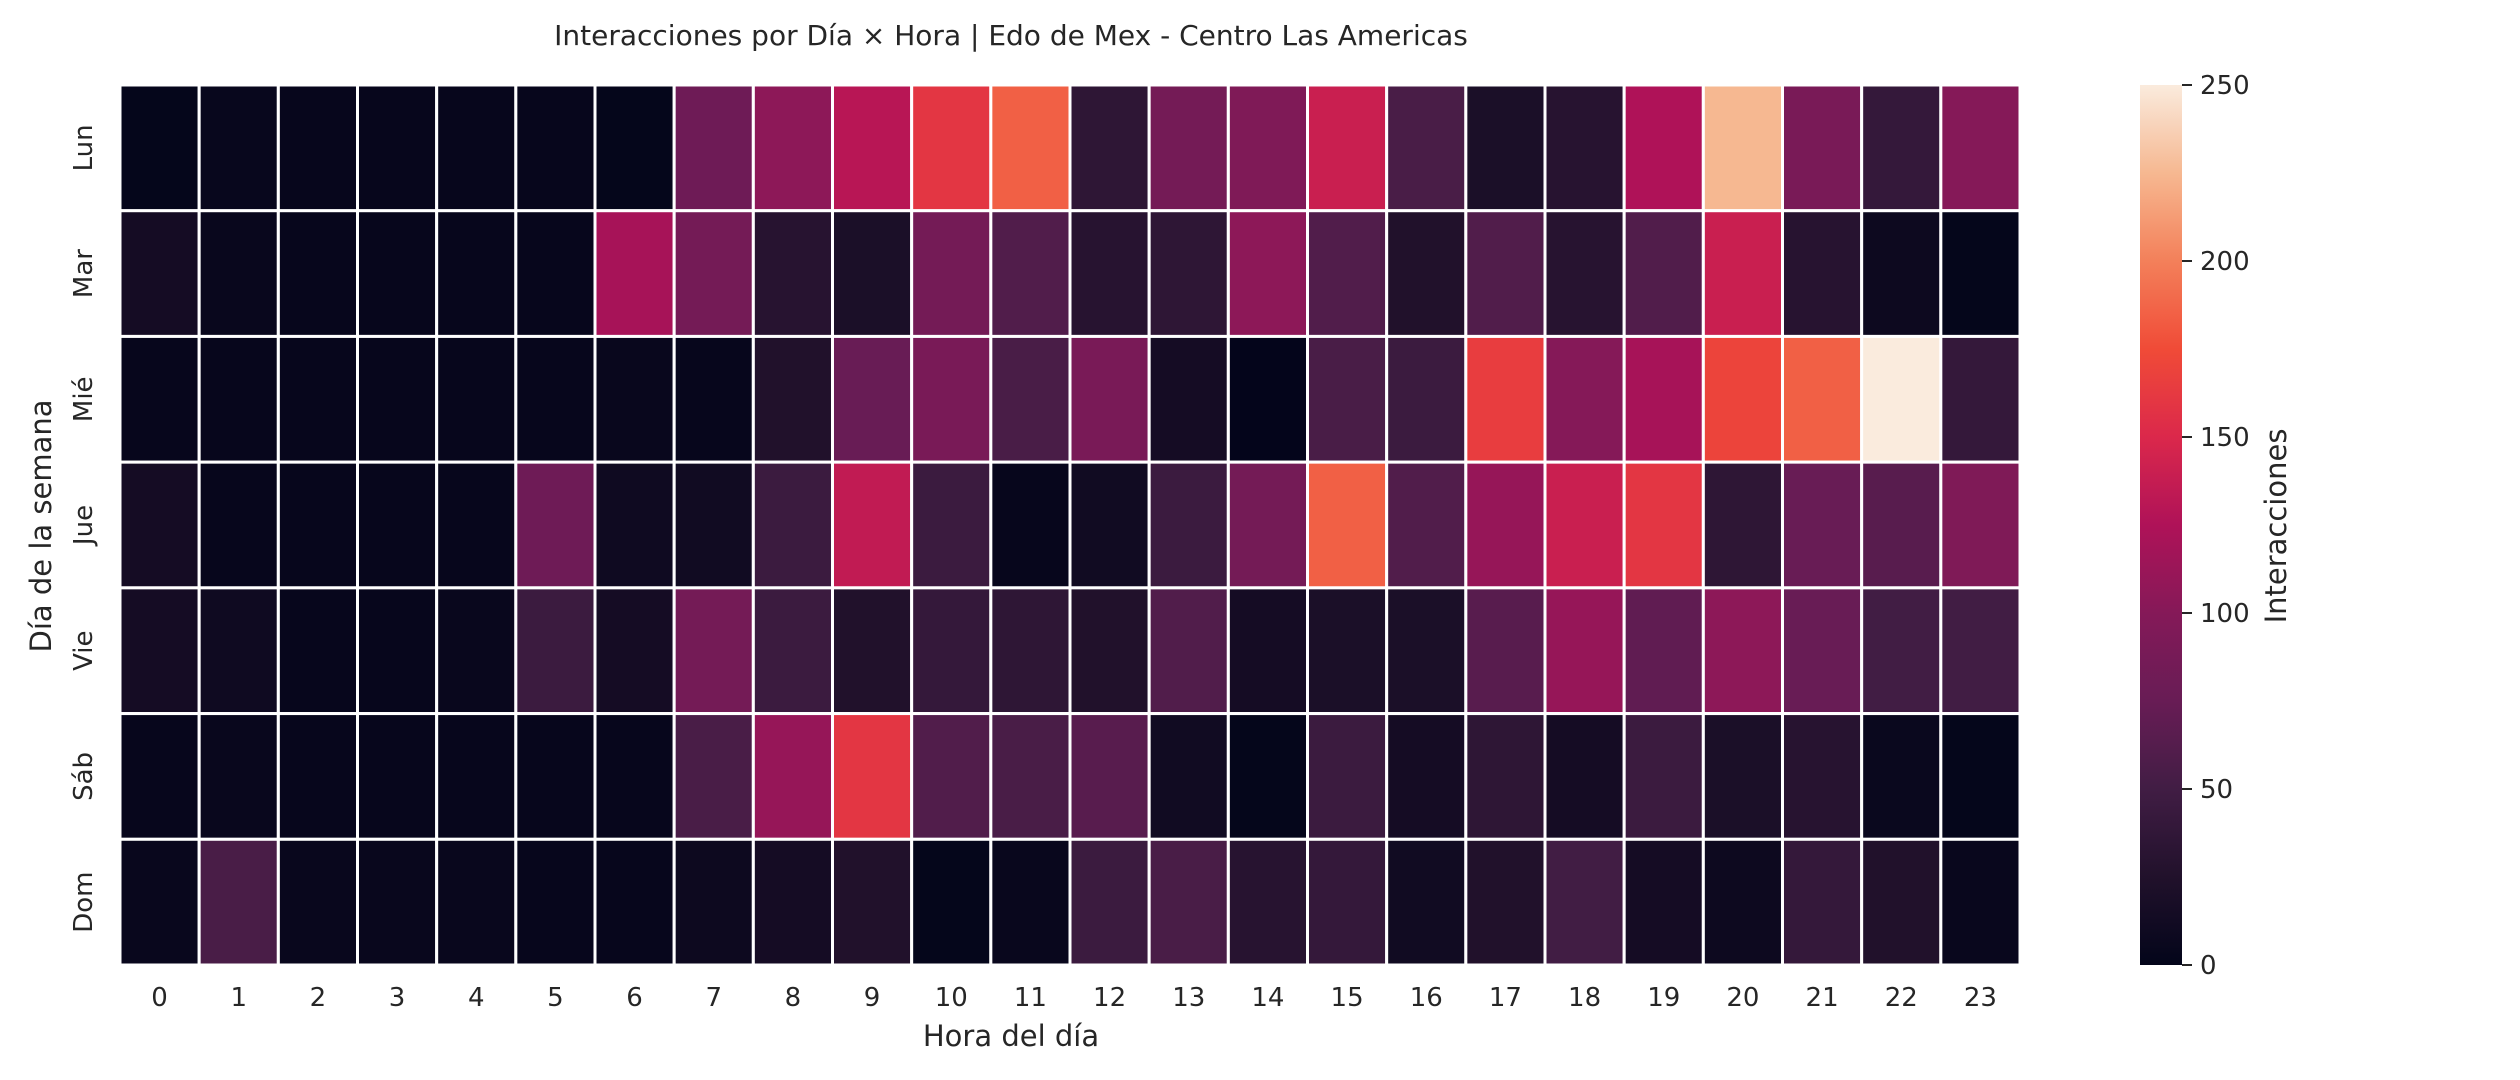  What do you see at coordinates (634, 998) in the screenshot?
I see `x-tick-label: 6` at bounding box center [634, 998].